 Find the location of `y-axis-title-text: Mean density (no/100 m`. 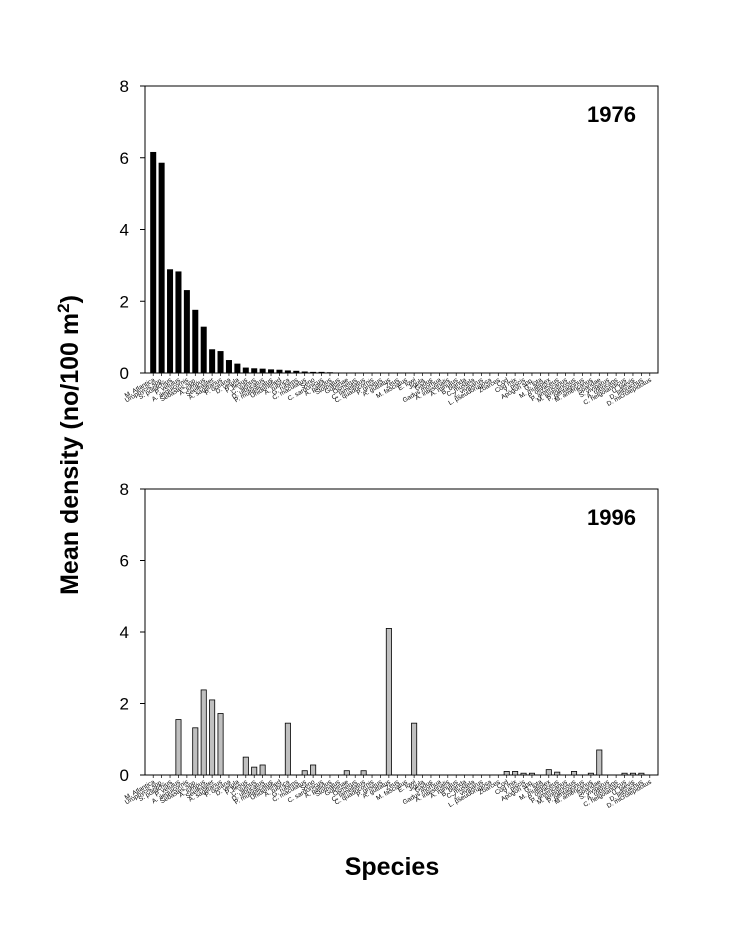

y-axis-title-text: Mean density (no/100 m is located at coordinates (70, 454).